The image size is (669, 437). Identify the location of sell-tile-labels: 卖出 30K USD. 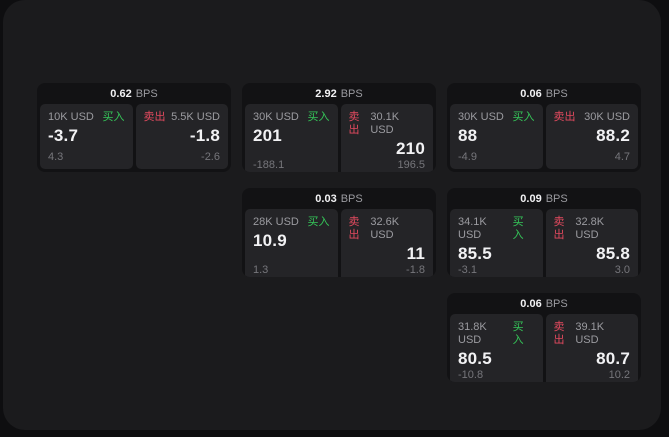
(592, 117).